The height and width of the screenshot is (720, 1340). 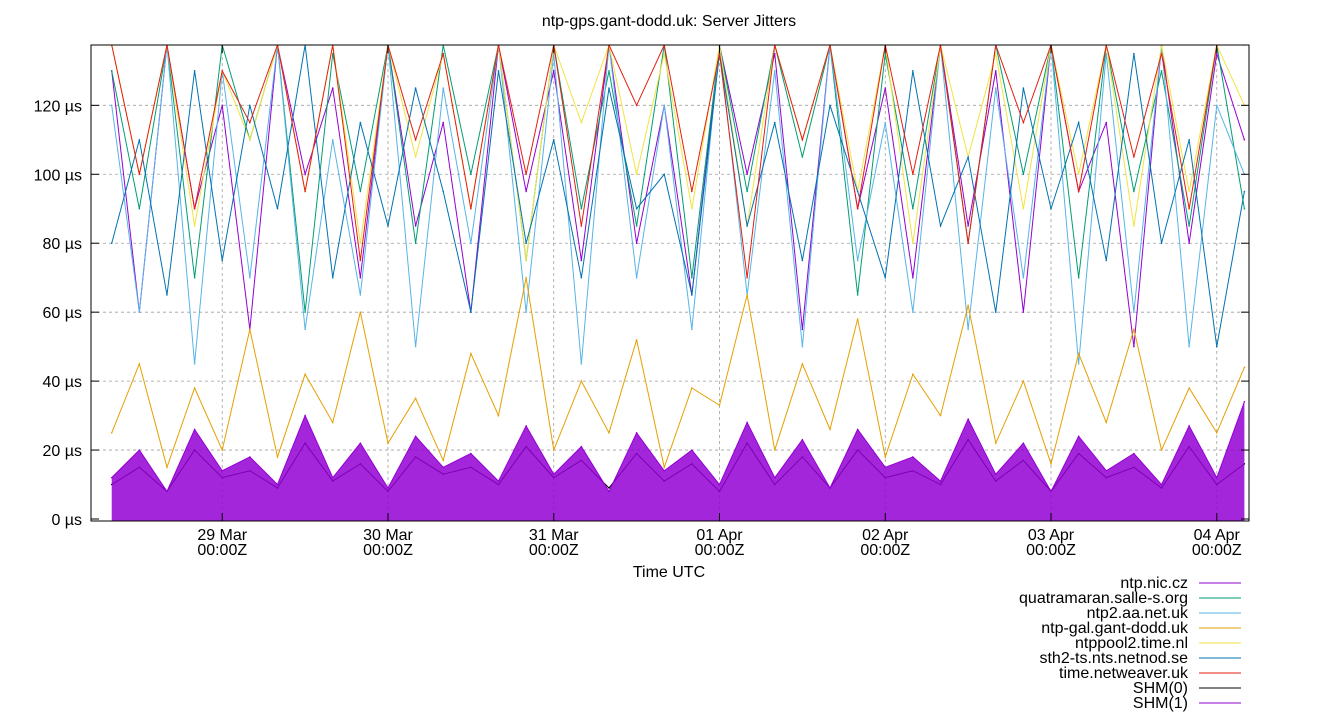 I want to click on y-tick-label: 100 µs, so click(x=58, y=175).